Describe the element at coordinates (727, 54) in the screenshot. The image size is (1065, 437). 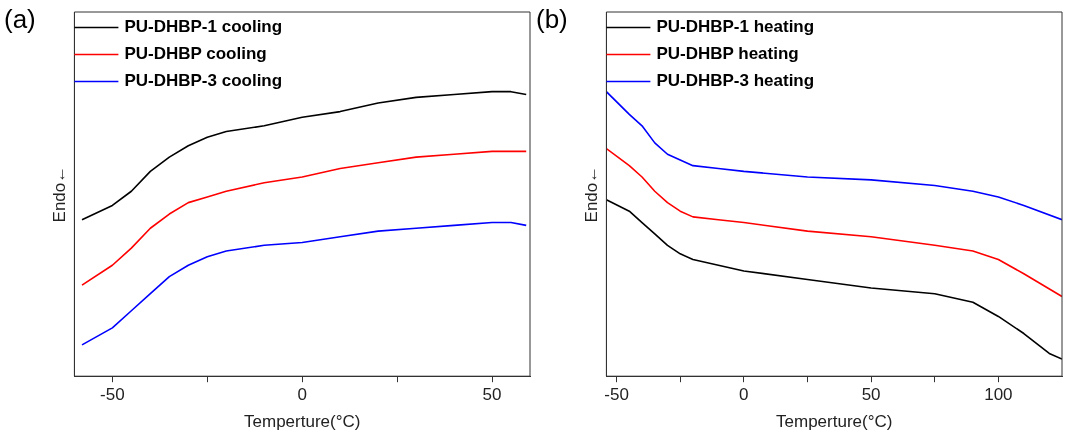
I see `legend-label: PU-DHBP heating` at that location.